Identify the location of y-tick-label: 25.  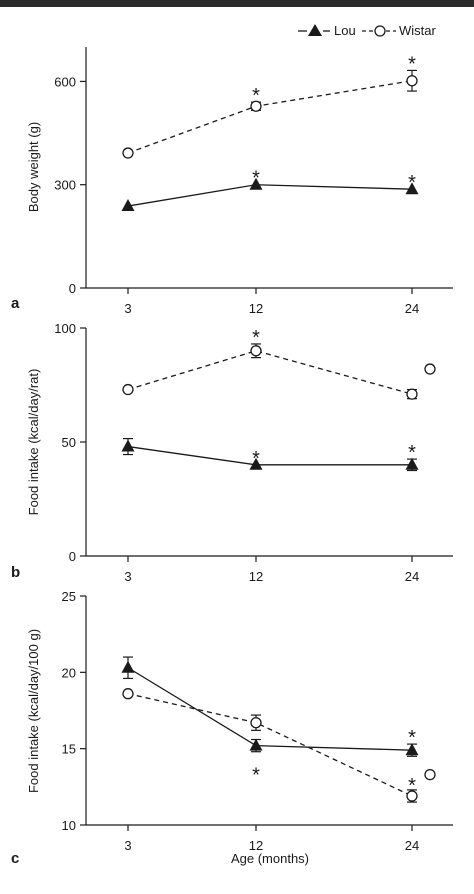
(69, 596).